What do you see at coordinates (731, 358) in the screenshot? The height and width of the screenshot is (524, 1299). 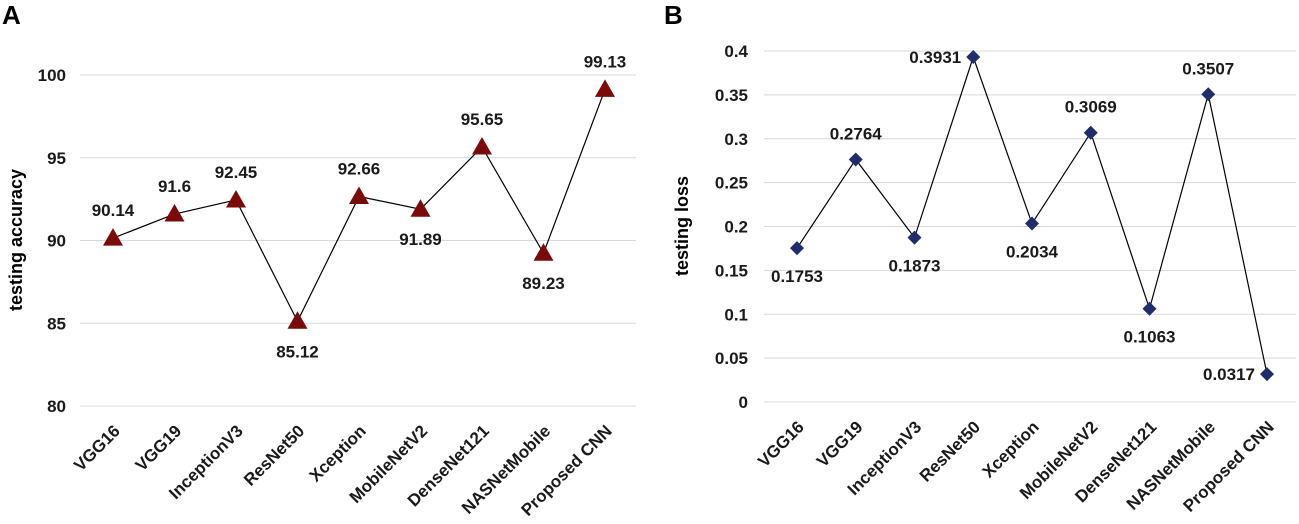 I see `y-tick-label-b: 0.05` at bounding box center [731, 358].